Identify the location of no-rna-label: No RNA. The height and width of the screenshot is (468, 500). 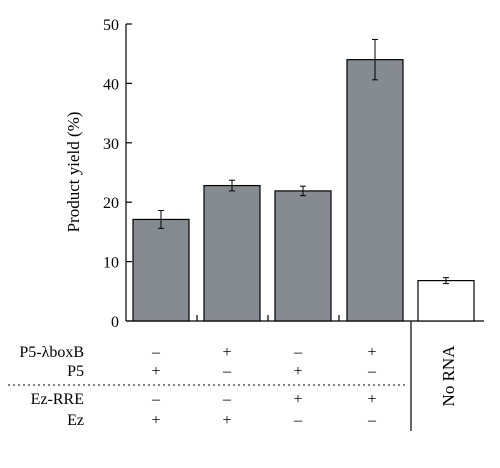
(448, 376).